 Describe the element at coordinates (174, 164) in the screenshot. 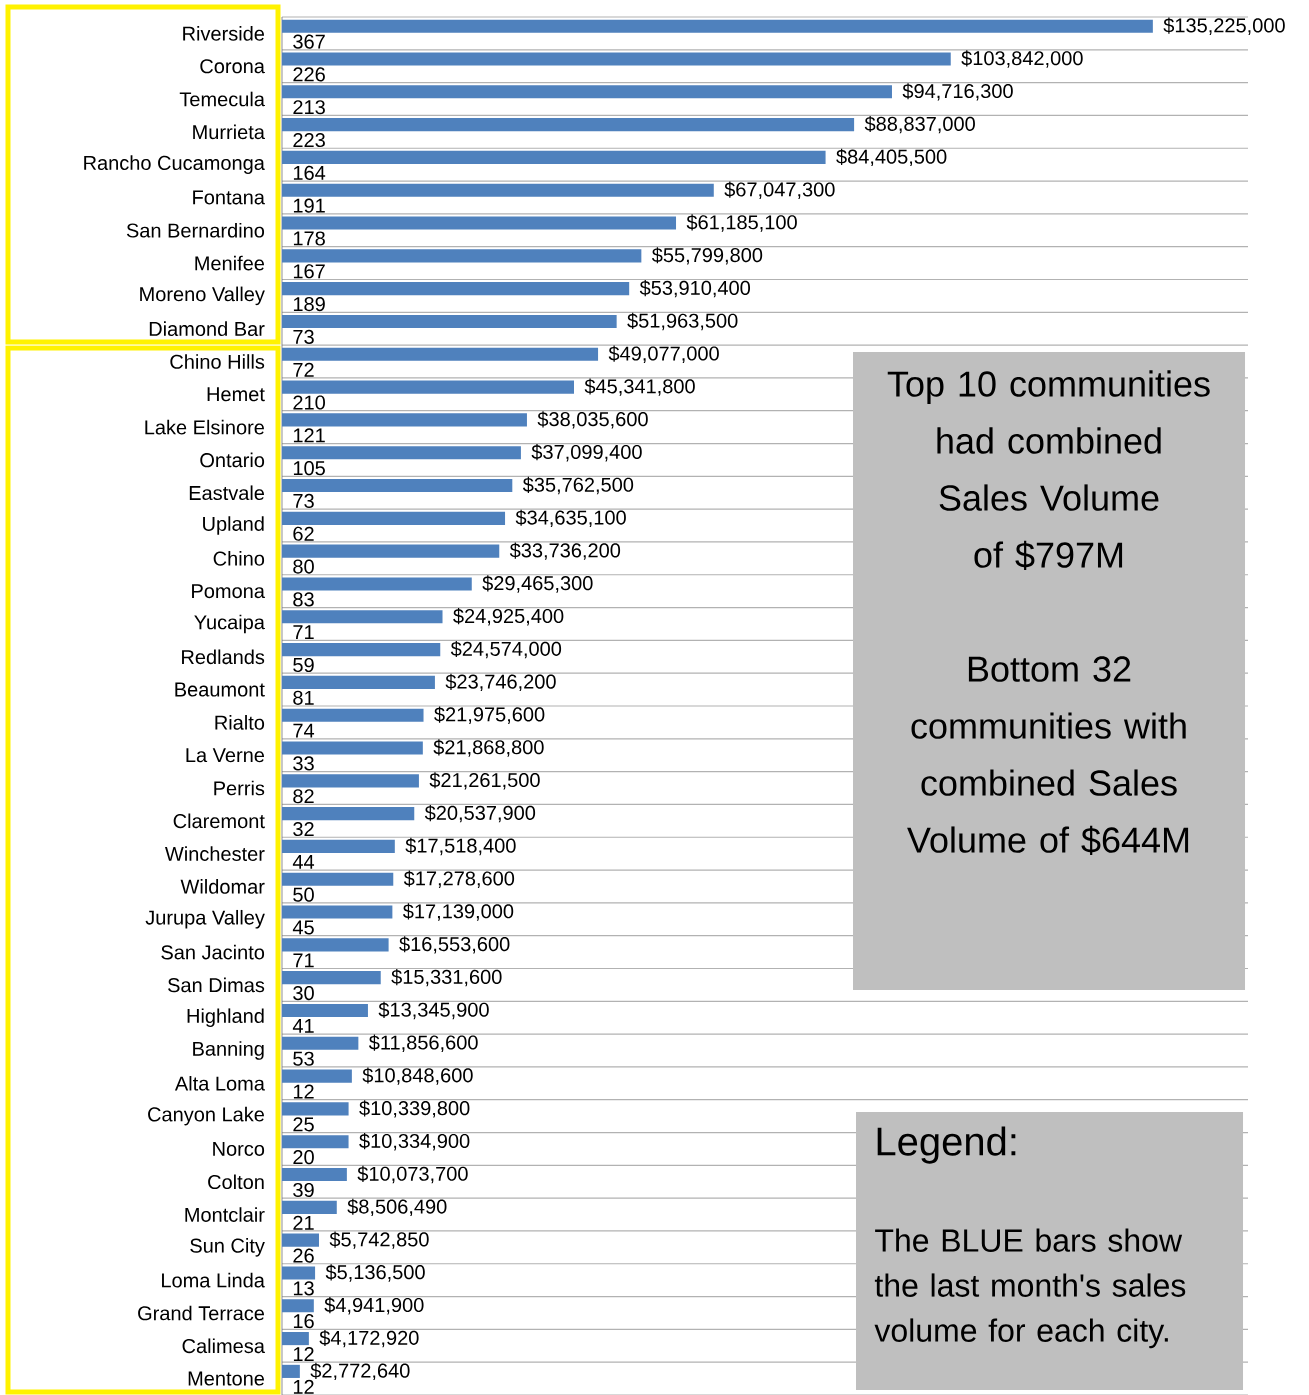

I see `y-tick-label: Rancho Cucamonga` at that location.